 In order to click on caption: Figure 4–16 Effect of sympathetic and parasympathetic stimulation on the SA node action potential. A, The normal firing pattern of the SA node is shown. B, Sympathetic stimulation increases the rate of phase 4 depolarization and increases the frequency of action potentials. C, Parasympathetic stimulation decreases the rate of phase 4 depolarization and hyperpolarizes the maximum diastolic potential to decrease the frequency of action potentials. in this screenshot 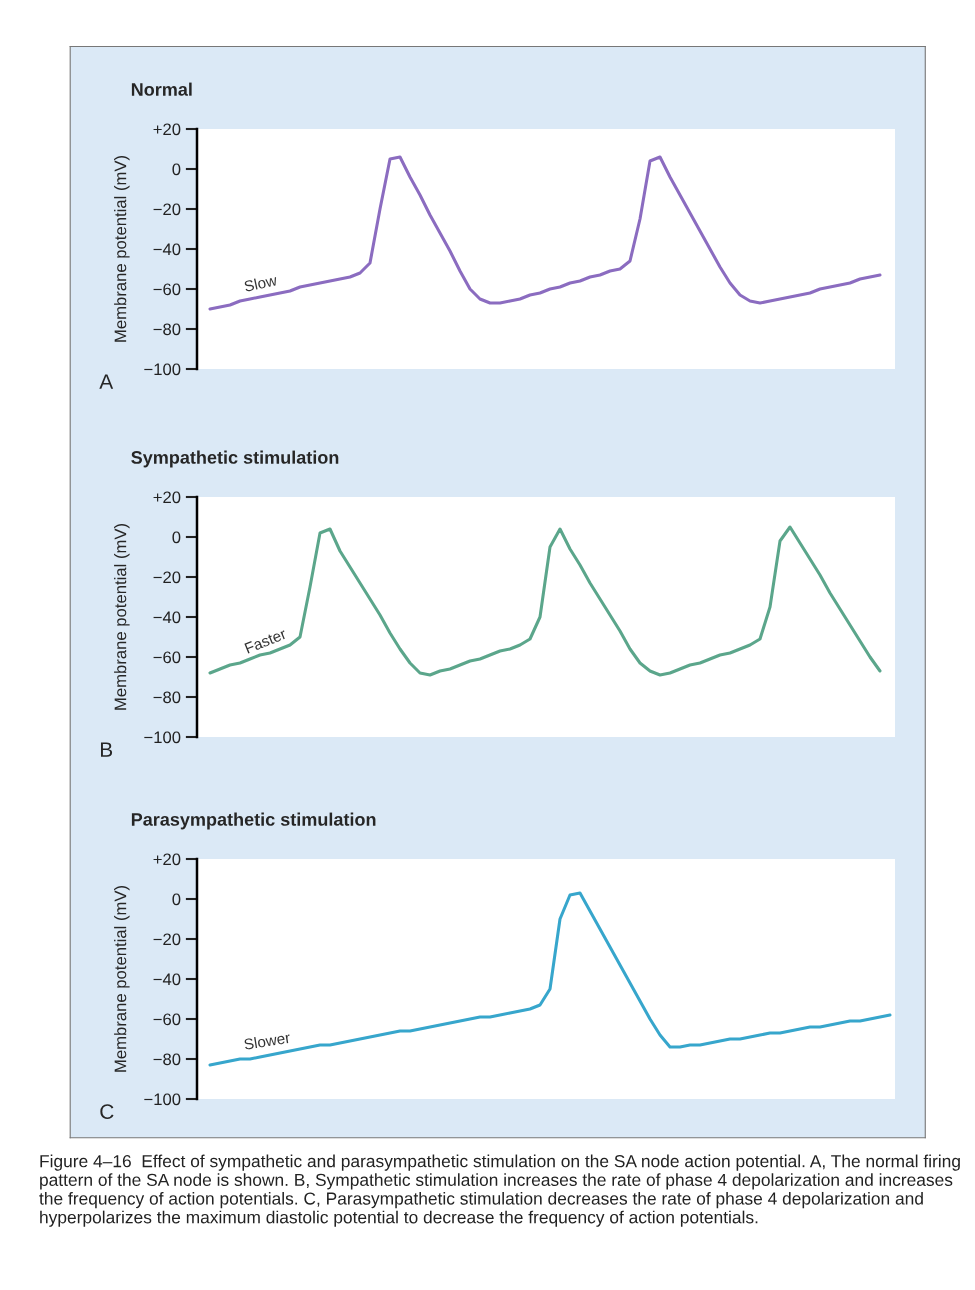, I will do `click(499, 1190)`.